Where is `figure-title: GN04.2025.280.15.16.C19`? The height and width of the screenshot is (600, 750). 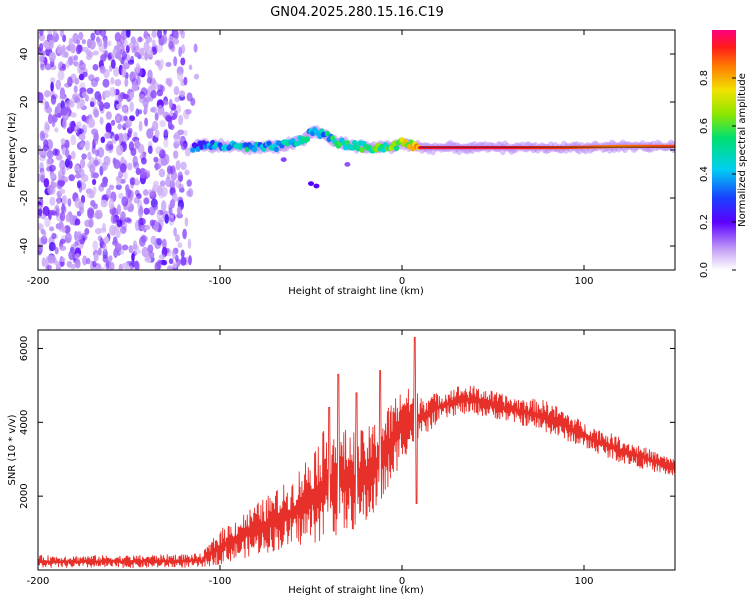
figure-title: GN04.2025.280.15.16.C19 is located at coordinates (357, 12).